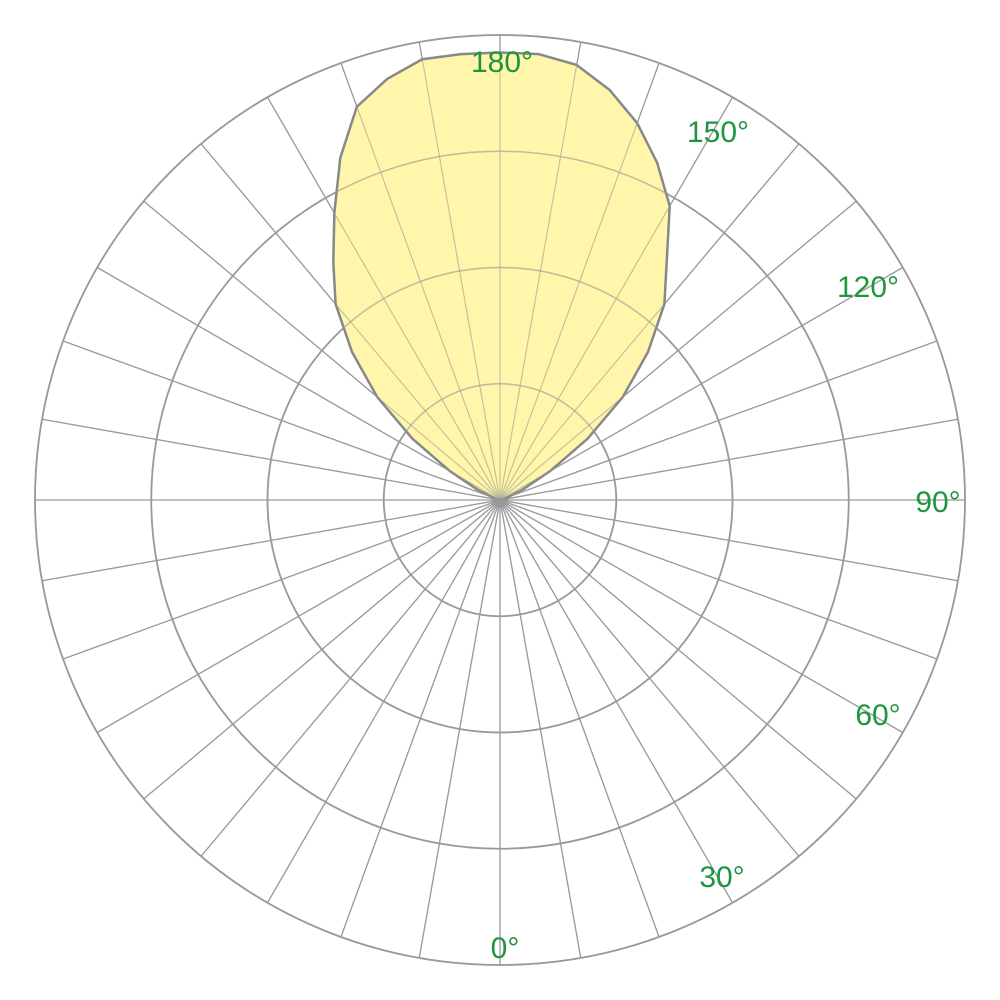  I want to click on angle-tick-label: 150°, so click(718, 132).